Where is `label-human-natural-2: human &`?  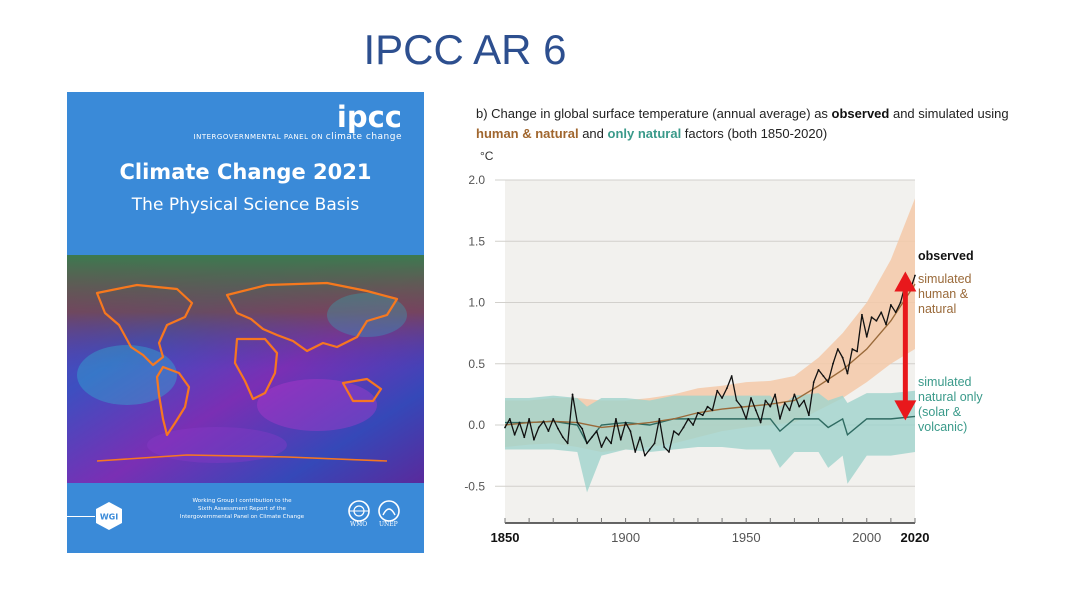
label-human-natural-2: human & is located at coordinates (943, 294).